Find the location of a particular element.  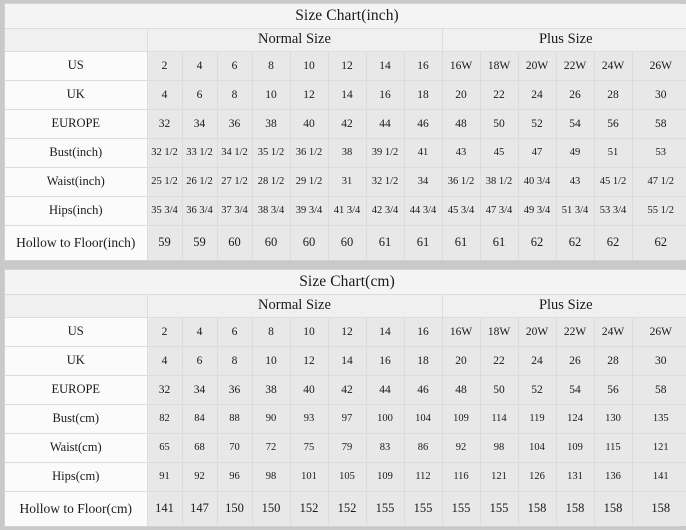

data-cell: 97 is located at coordinates (347, 419).